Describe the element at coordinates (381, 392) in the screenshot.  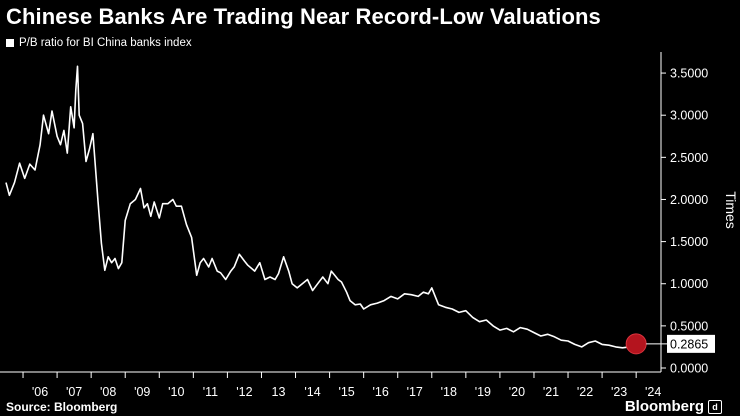
I see `x-tick-label: '16` at that location.